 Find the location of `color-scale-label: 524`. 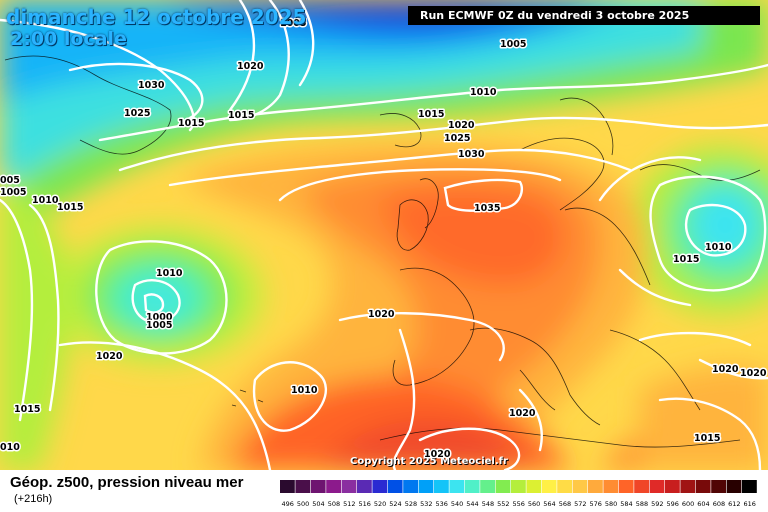

color-scale-label: 524 is located at coordinates (395, 504).